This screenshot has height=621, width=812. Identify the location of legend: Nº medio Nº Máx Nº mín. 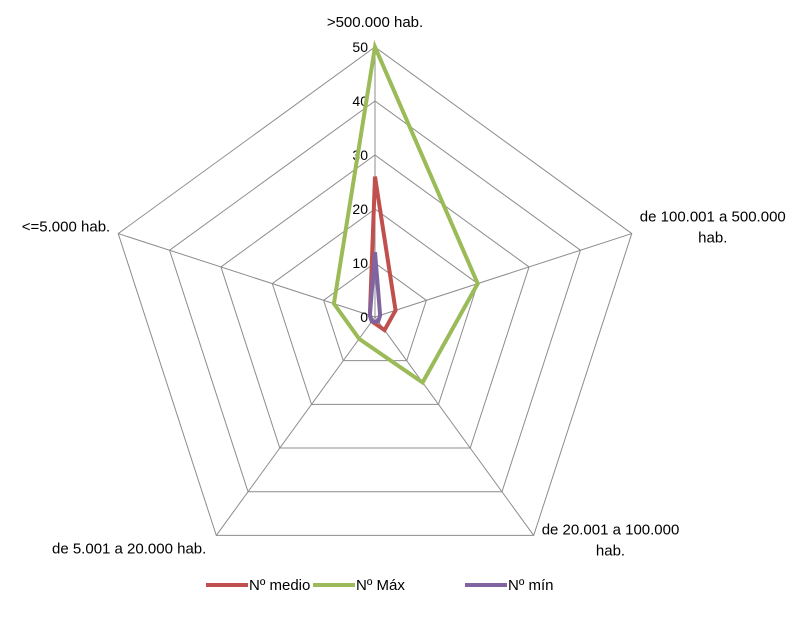
(379, 585).